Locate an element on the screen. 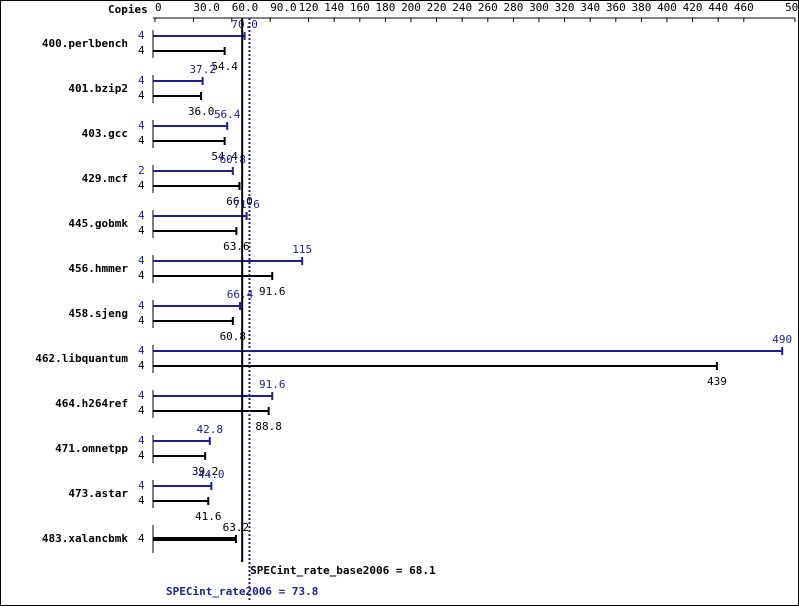 This screenshot has height=606, width=799. value-label: 37.2 is located at coordinates (202, 69).